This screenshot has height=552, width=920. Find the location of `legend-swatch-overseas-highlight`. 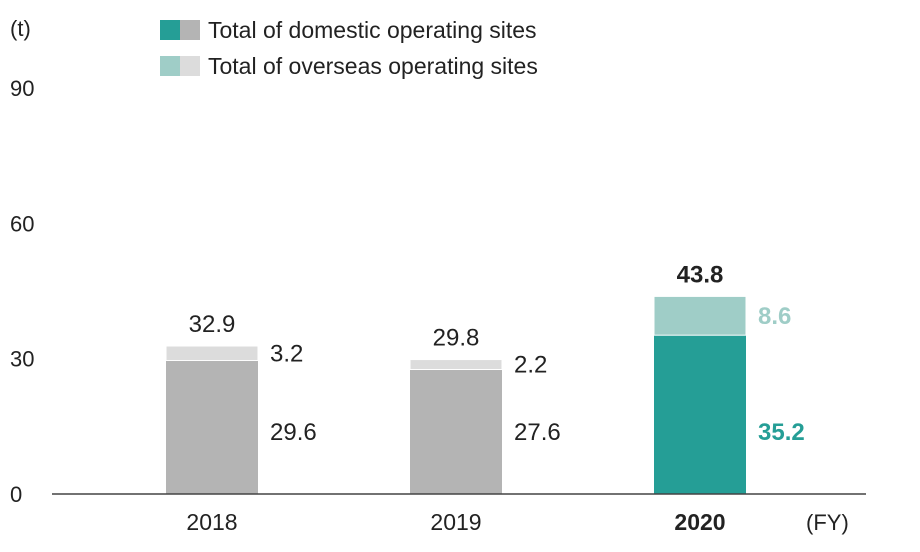

legend-swatch-overseas-highlight is located at coordinates (170, 66).